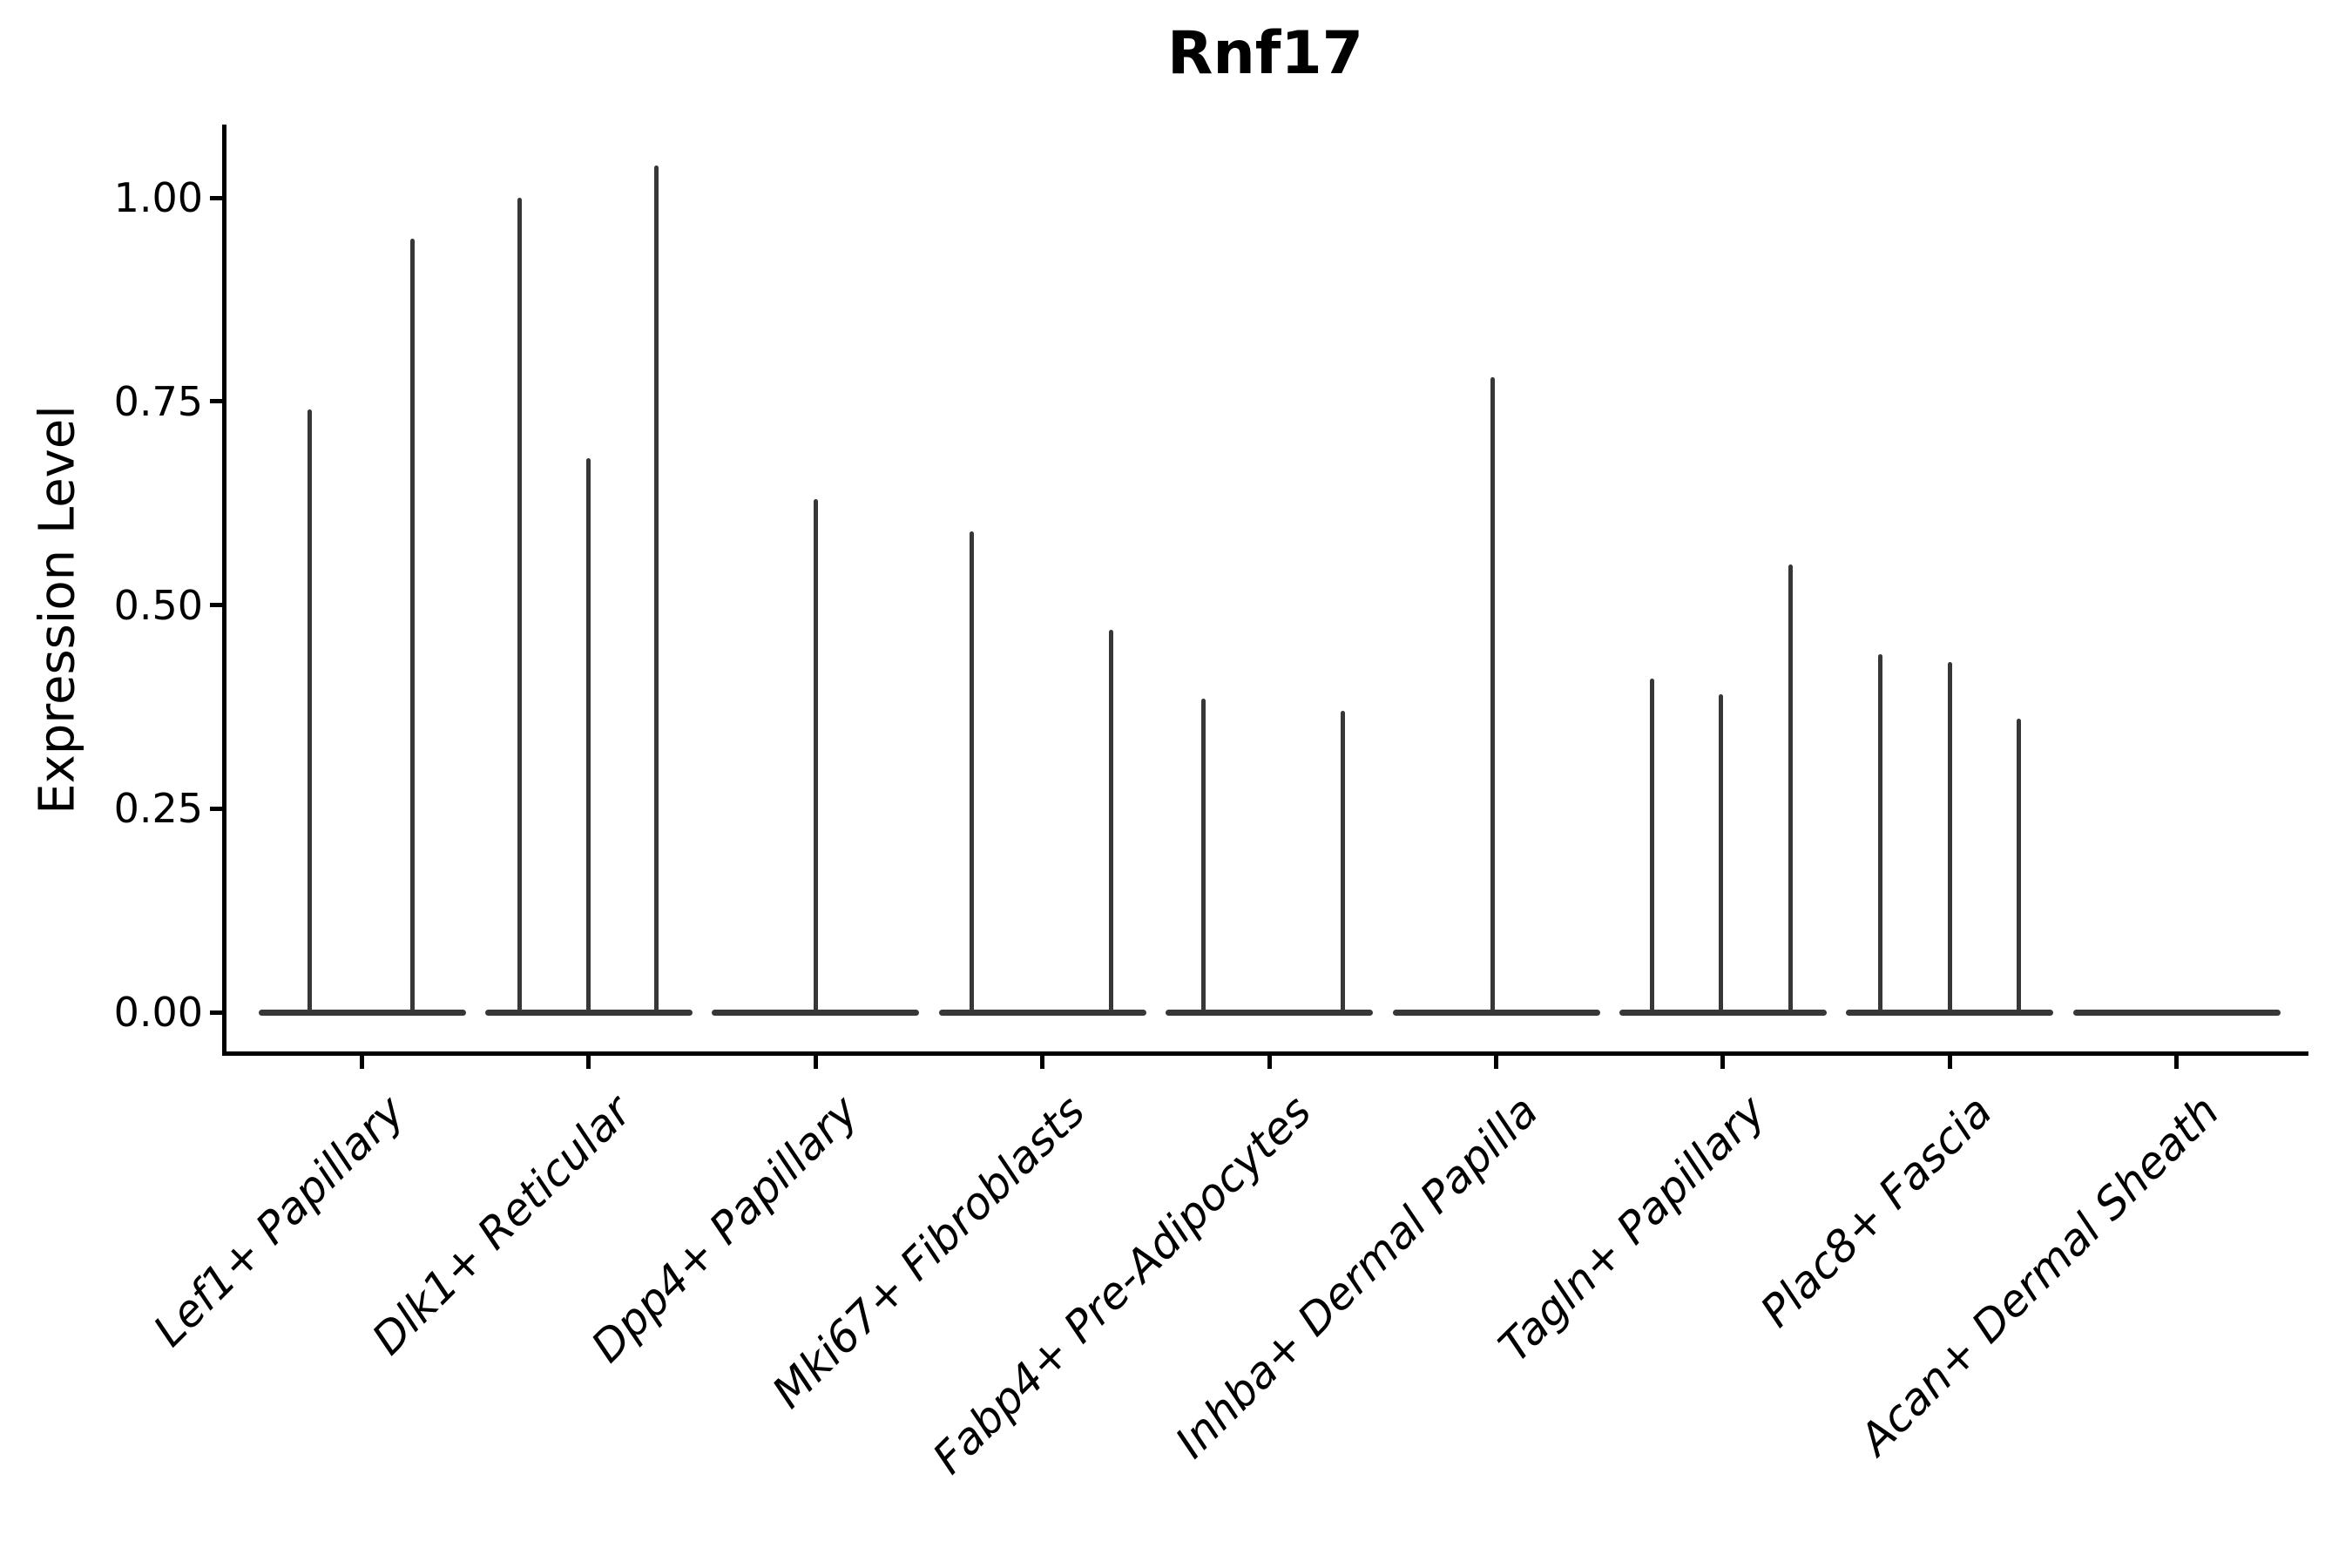  I want to click on x-axis-spine, so click(1265, 1054).